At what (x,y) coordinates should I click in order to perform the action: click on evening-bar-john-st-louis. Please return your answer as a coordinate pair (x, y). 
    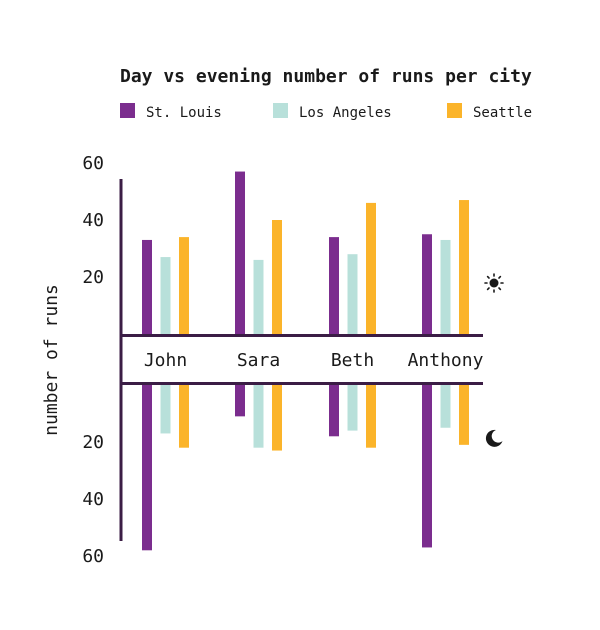
    Looking at the image, I should click on (147, 468).